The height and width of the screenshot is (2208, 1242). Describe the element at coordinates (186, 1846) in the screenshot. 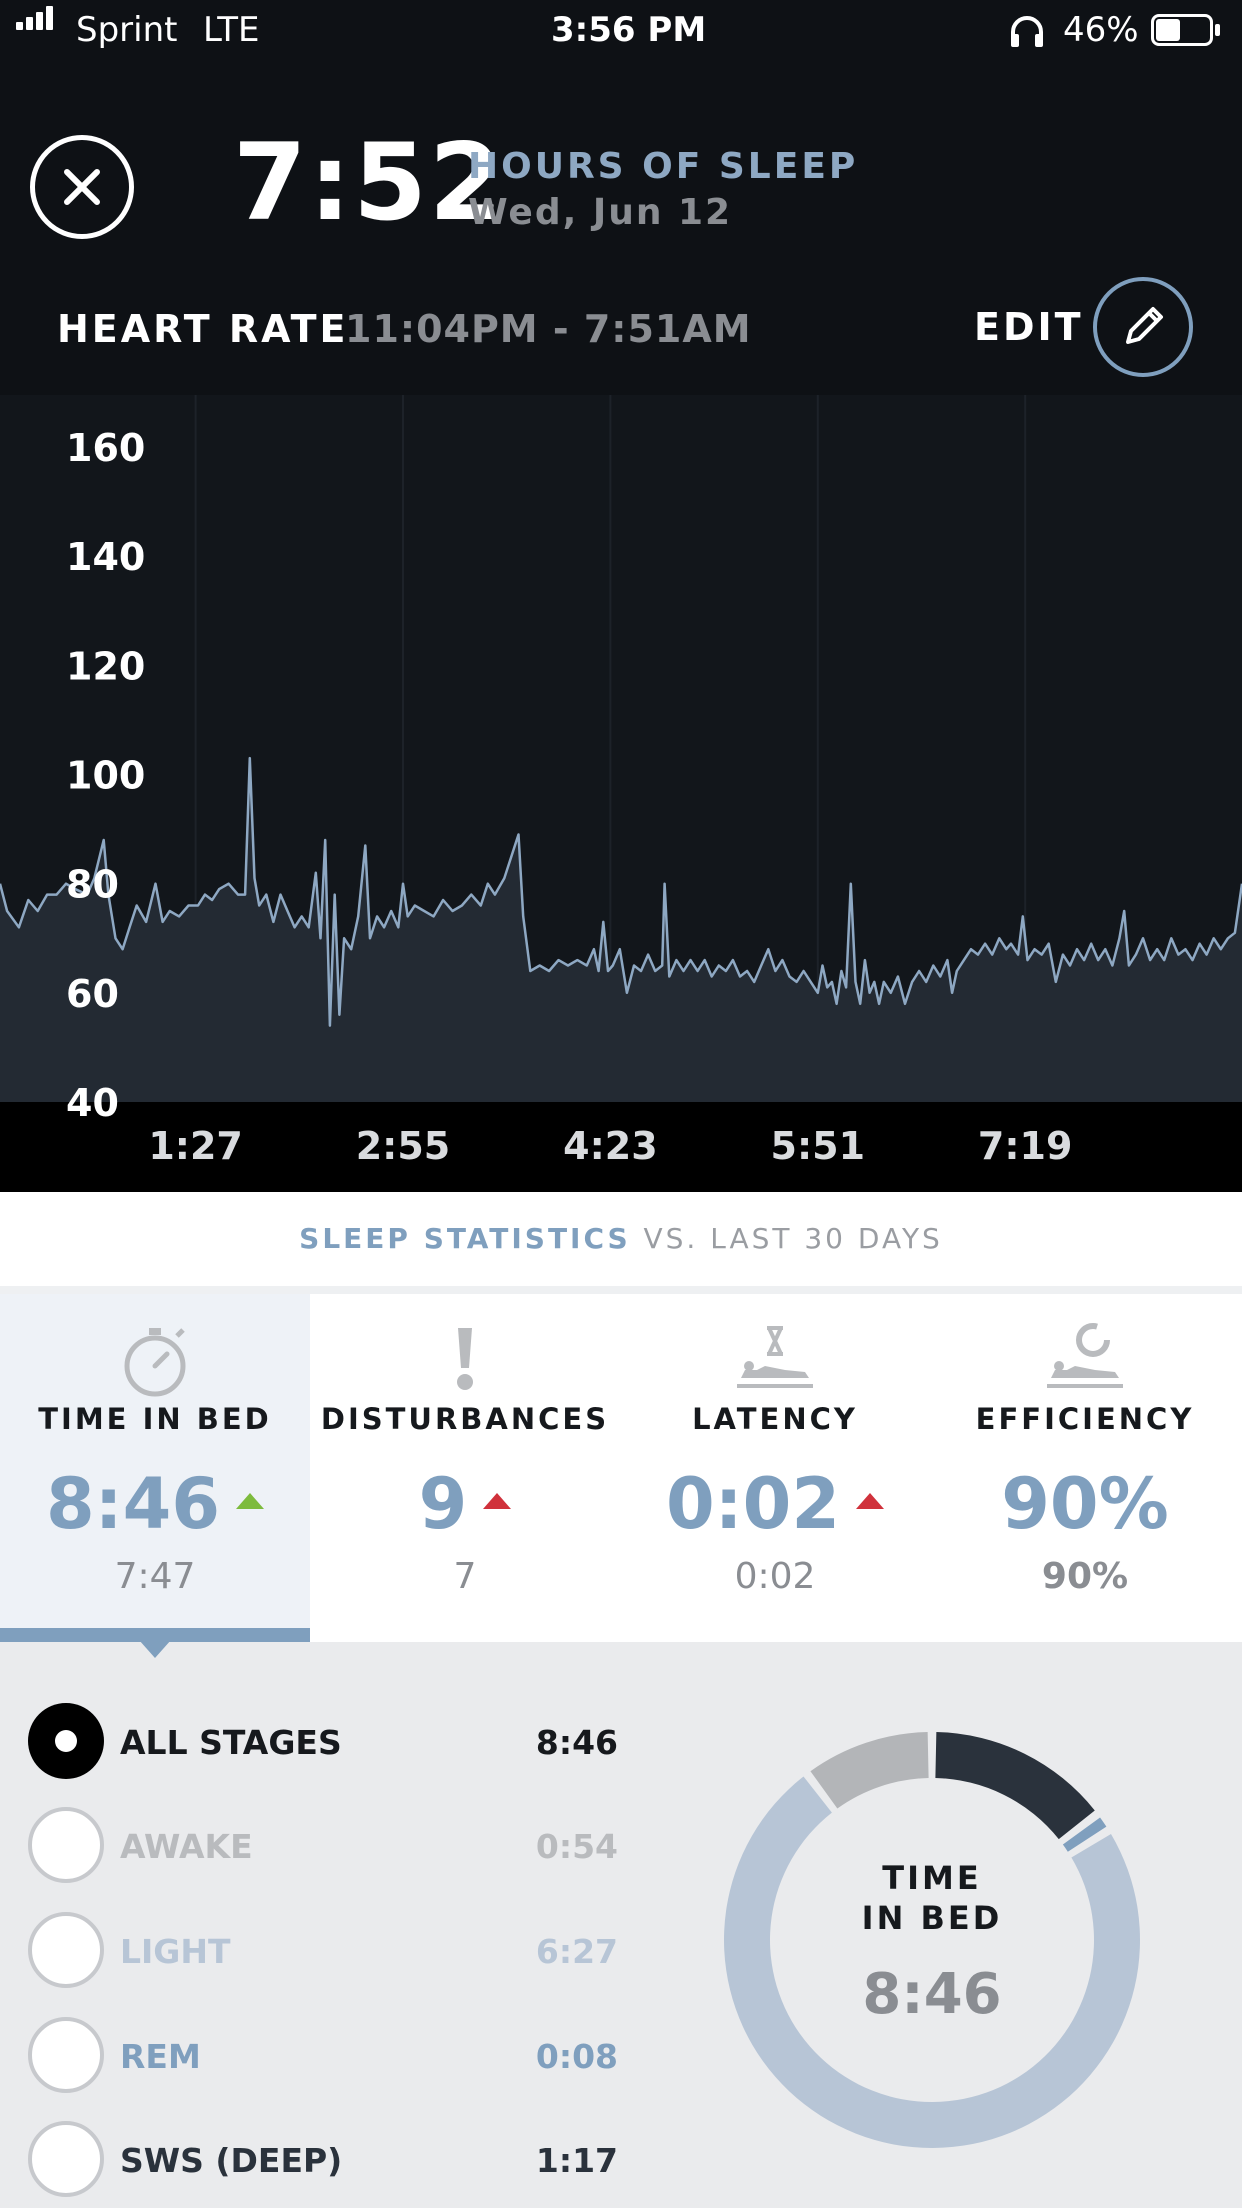

I see `stage-name: AWAKE` at that location.